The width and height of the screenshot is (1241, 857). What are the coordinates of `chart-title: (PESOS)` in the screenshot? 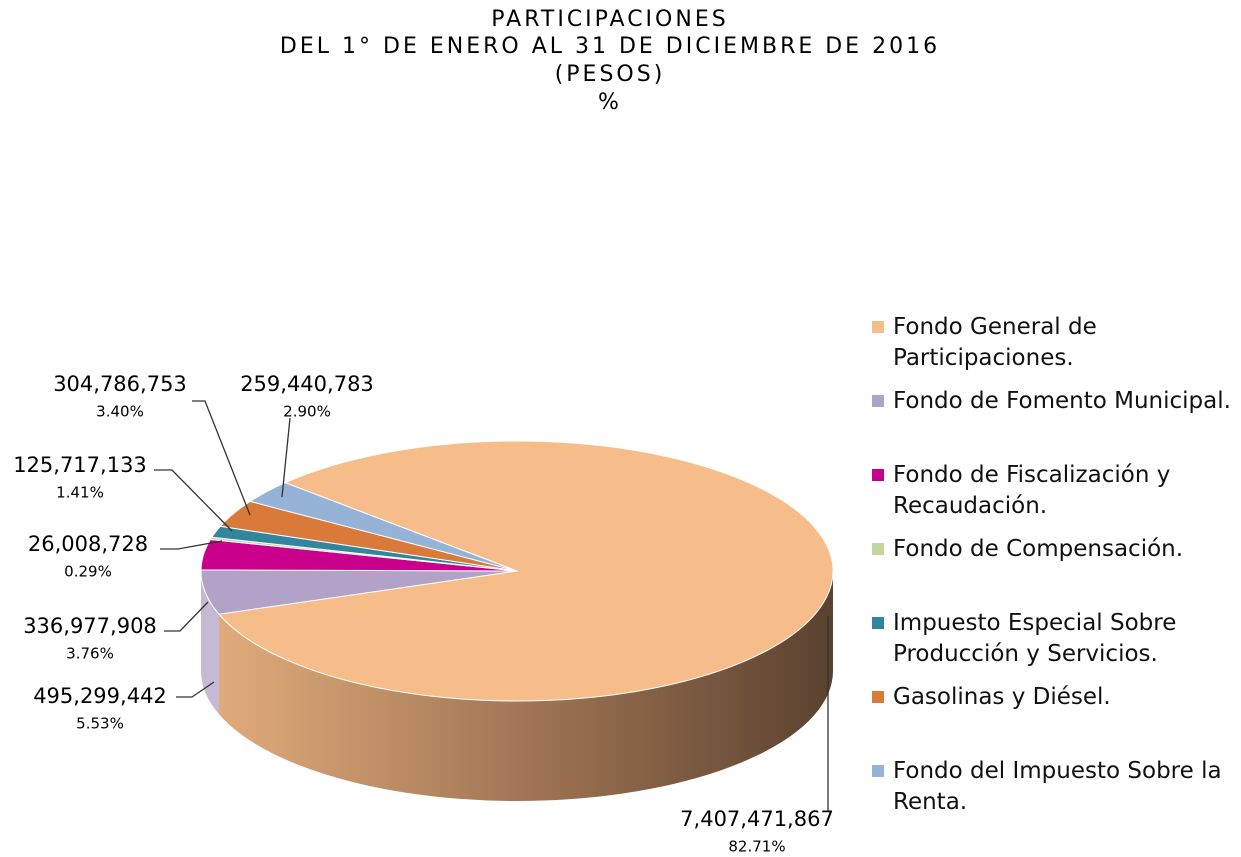 It's located at (610, 74).